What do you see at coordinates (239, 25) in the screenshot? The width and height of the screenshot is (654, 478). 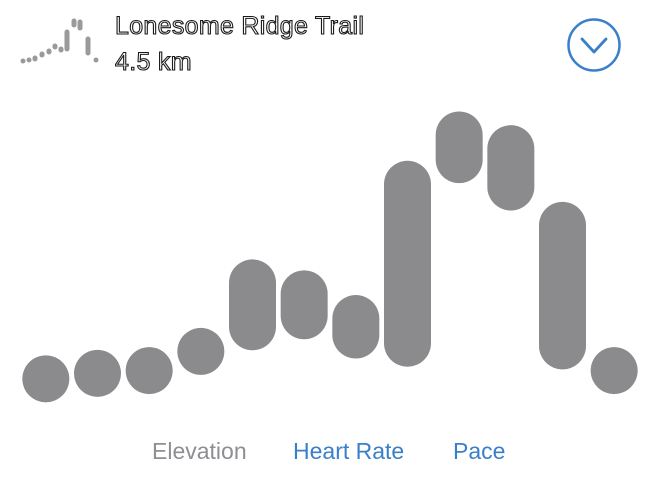 I see `trail-title: Lonesome Ridge Trail` at bounding box center [239, 25].